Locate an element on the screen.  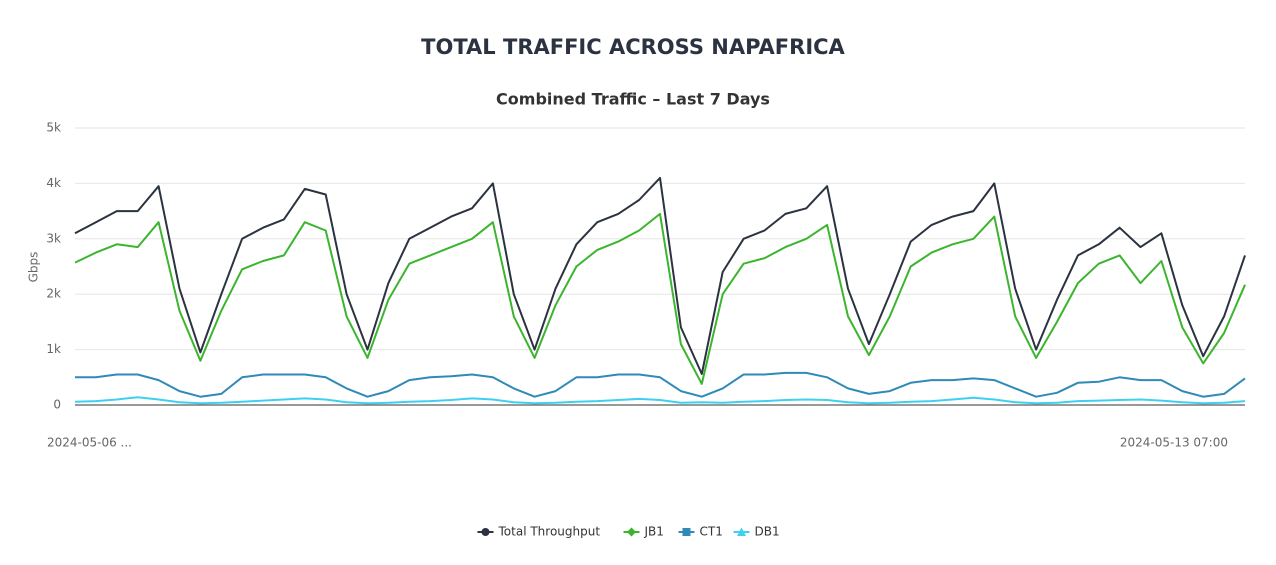
y-tick-label: 0 is located at coordinates (57, 405).